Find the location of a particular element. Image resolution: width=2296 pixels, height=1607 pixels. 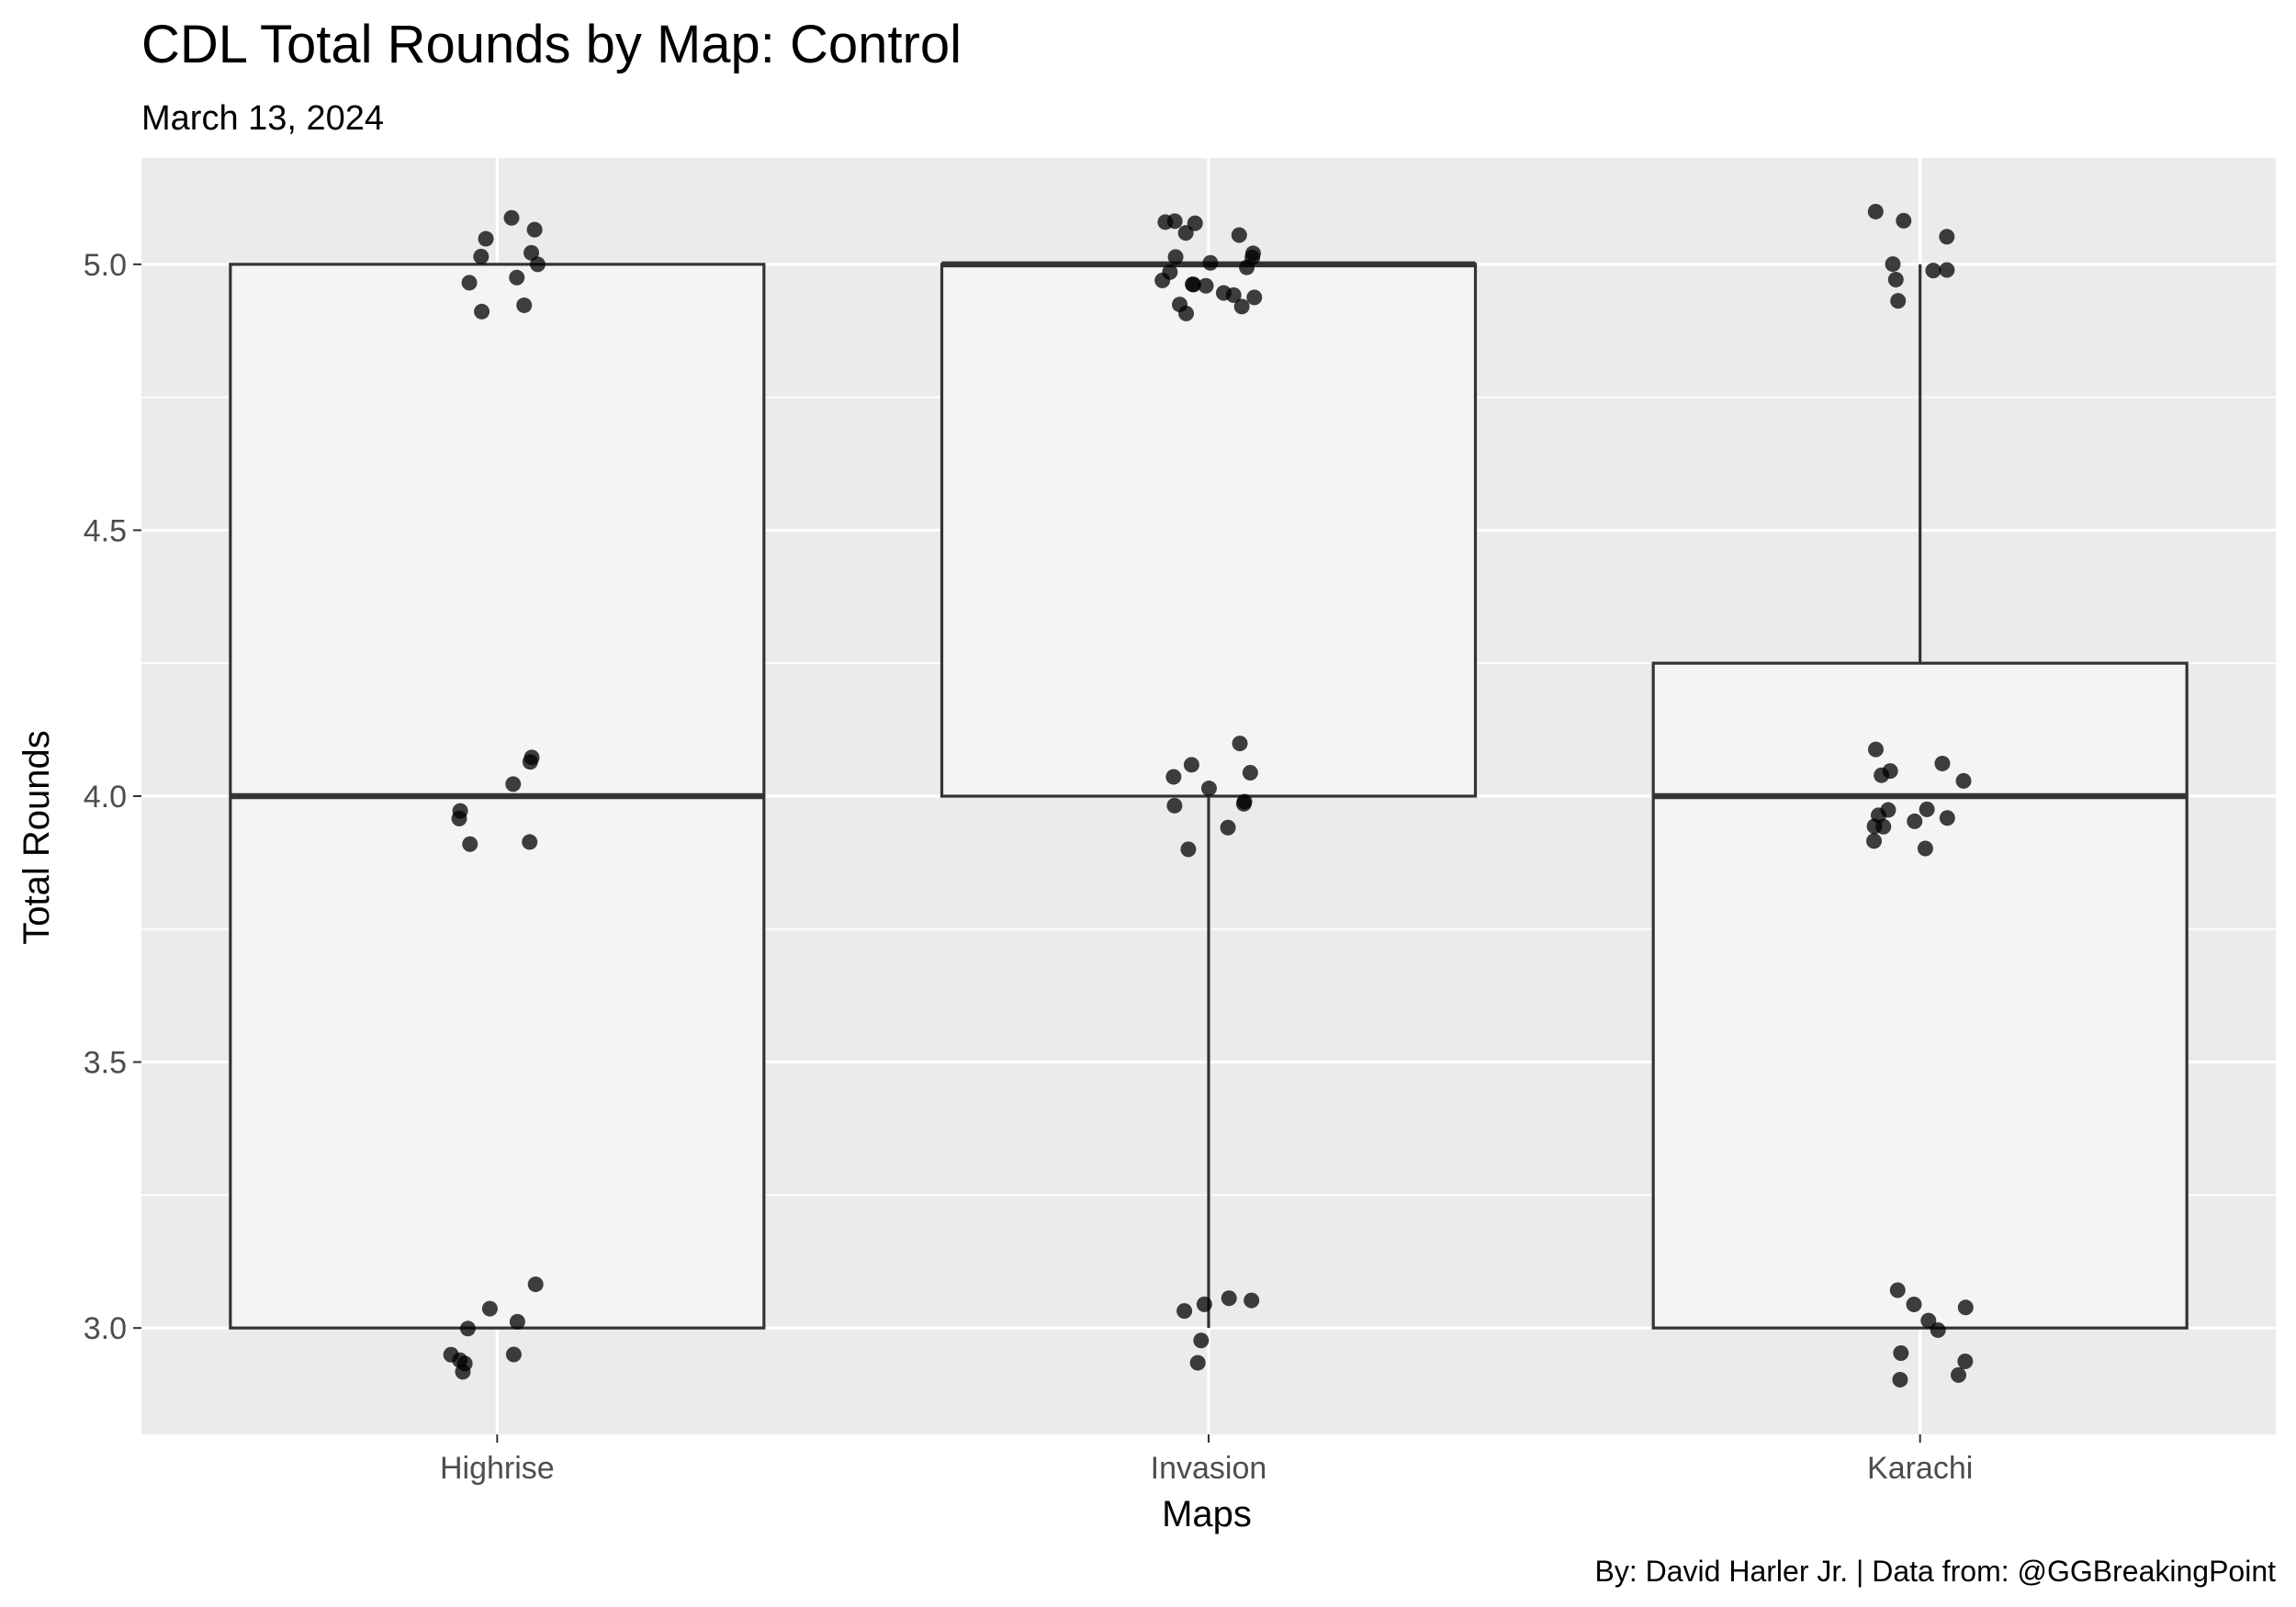

chart-title: CDL Total Rounds by Map: Control is located at coordinates (551, 44).